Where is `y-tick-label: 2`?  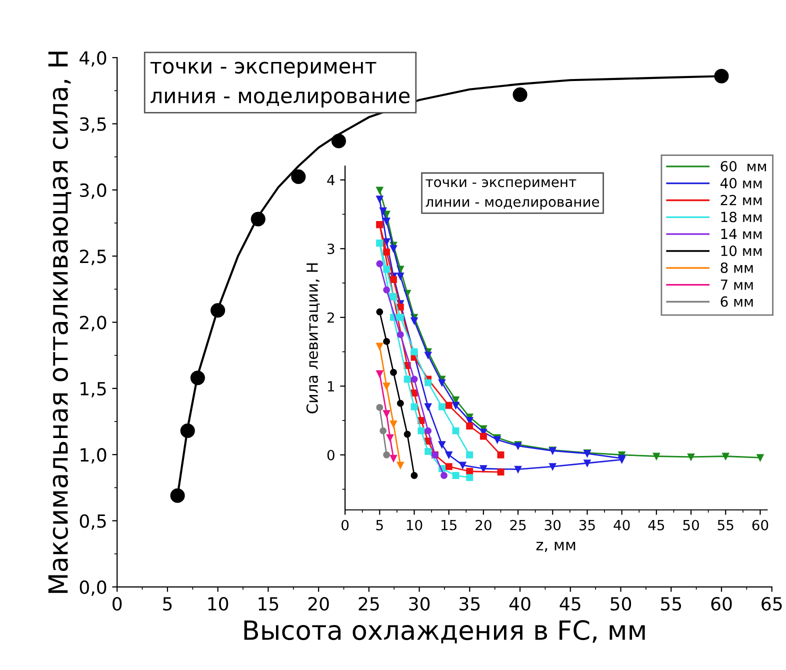
y-tick-label: 2 is located at coordinates (331, 317).